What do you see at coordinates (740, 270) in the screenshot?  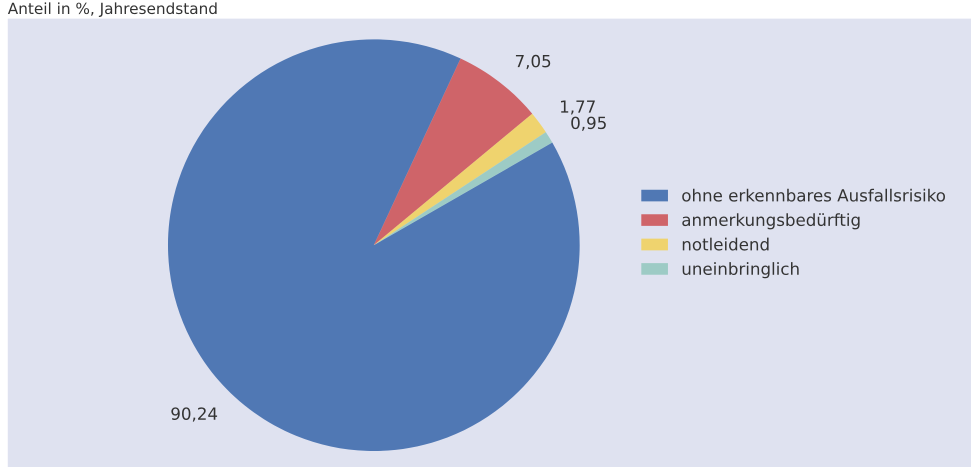 I see `legend-label: uneinbringlich` at bounding box center [740, 270].